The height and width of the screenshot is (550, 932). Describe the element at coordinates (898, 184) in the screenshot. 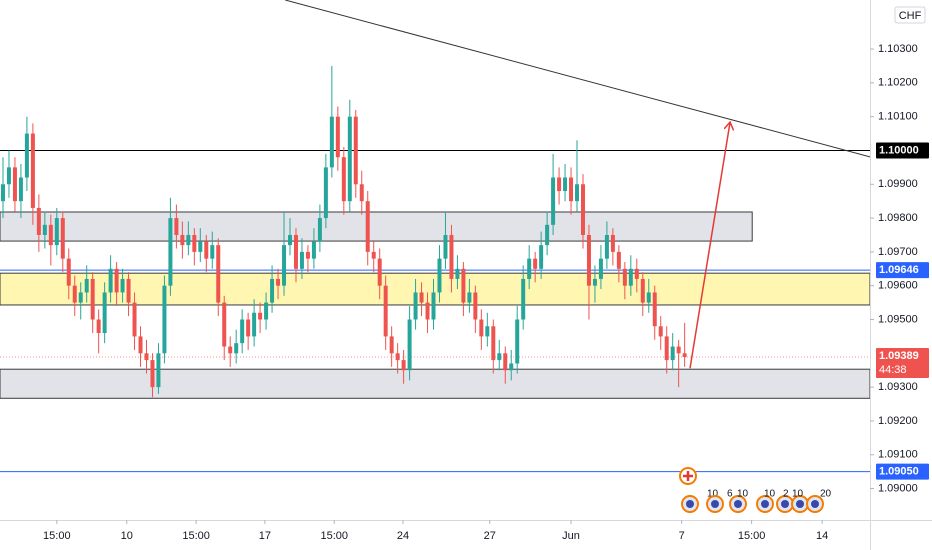

I see `y-tick-label: 1.09900` at that location.